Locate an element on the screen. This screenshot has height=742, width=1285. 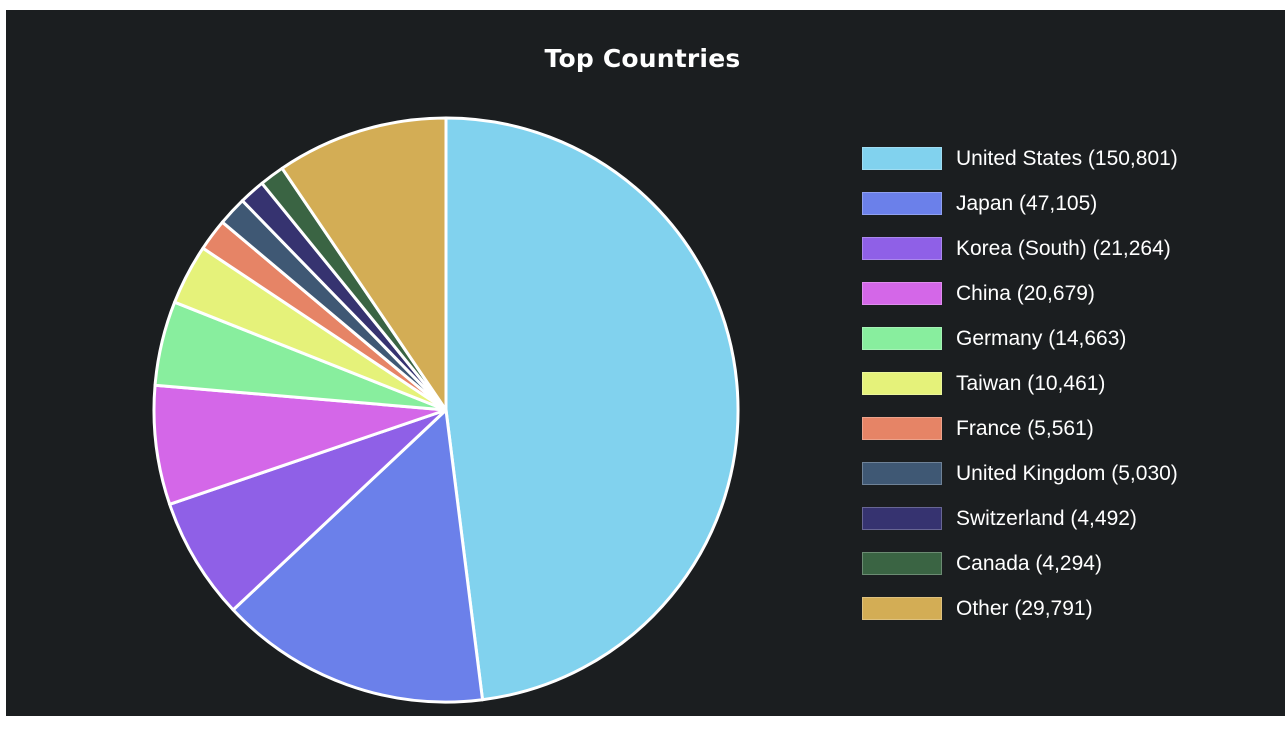
pie-slice-korea-south is located at coordinates (308, 510).